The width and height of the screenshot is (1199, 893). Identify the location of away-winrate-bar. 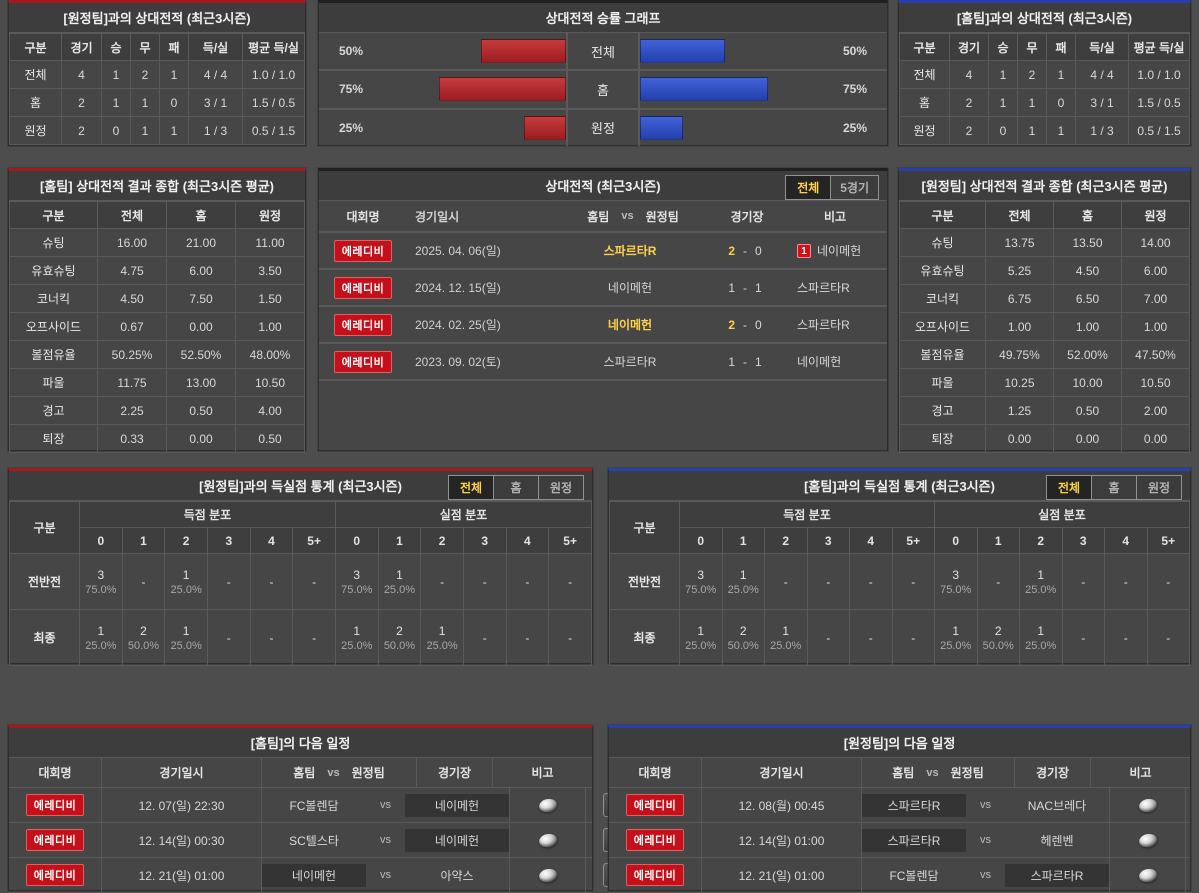
(661, 127).